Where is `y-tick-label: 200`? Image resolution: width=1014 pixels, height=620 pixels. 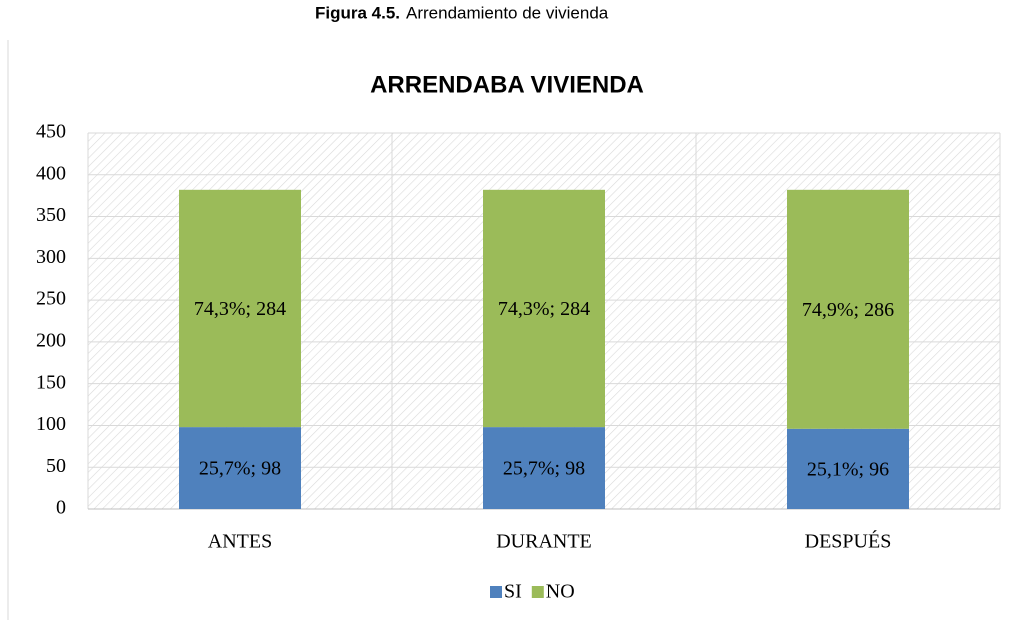
y-tick-label: 200 is located at coordinates (51, 340).